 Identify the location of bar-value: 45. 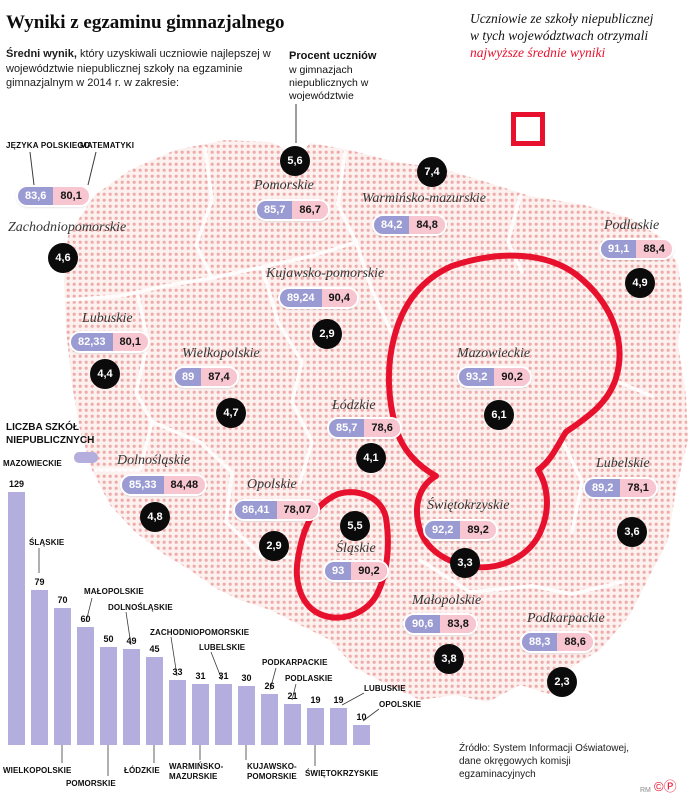
(154, 649).